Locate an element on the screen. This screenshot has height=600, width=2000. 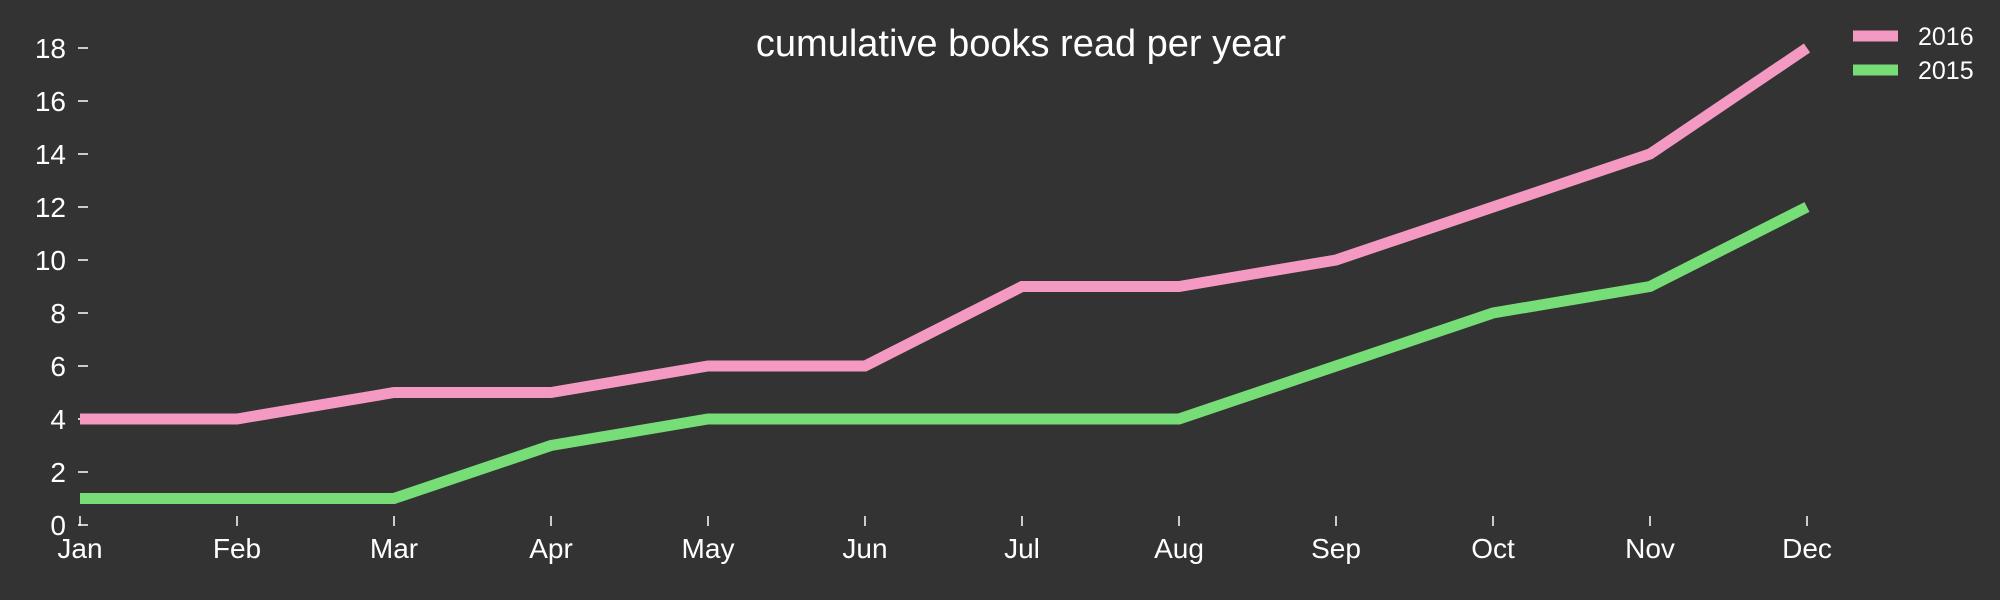
x-axis: Jan Feb Mar Apr May Jun Jul Aug Sep Oct Nov Dec is located at coordinates (944, 540).